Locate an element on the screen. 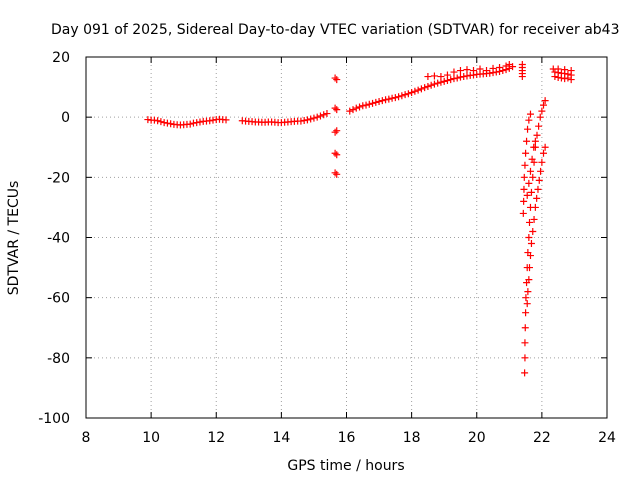 The width and height of the screenshot is (640, 484). y-tick-label: -80 is located at coordinates (58, 359).